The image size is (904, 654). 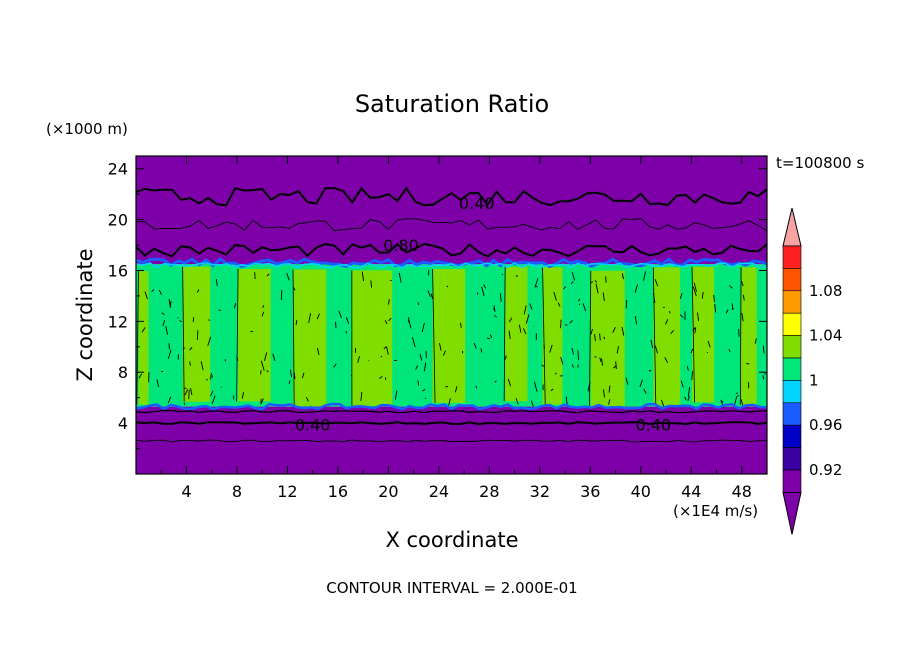 I want to click on cloud-base-edge, so click(x=451, y=406).